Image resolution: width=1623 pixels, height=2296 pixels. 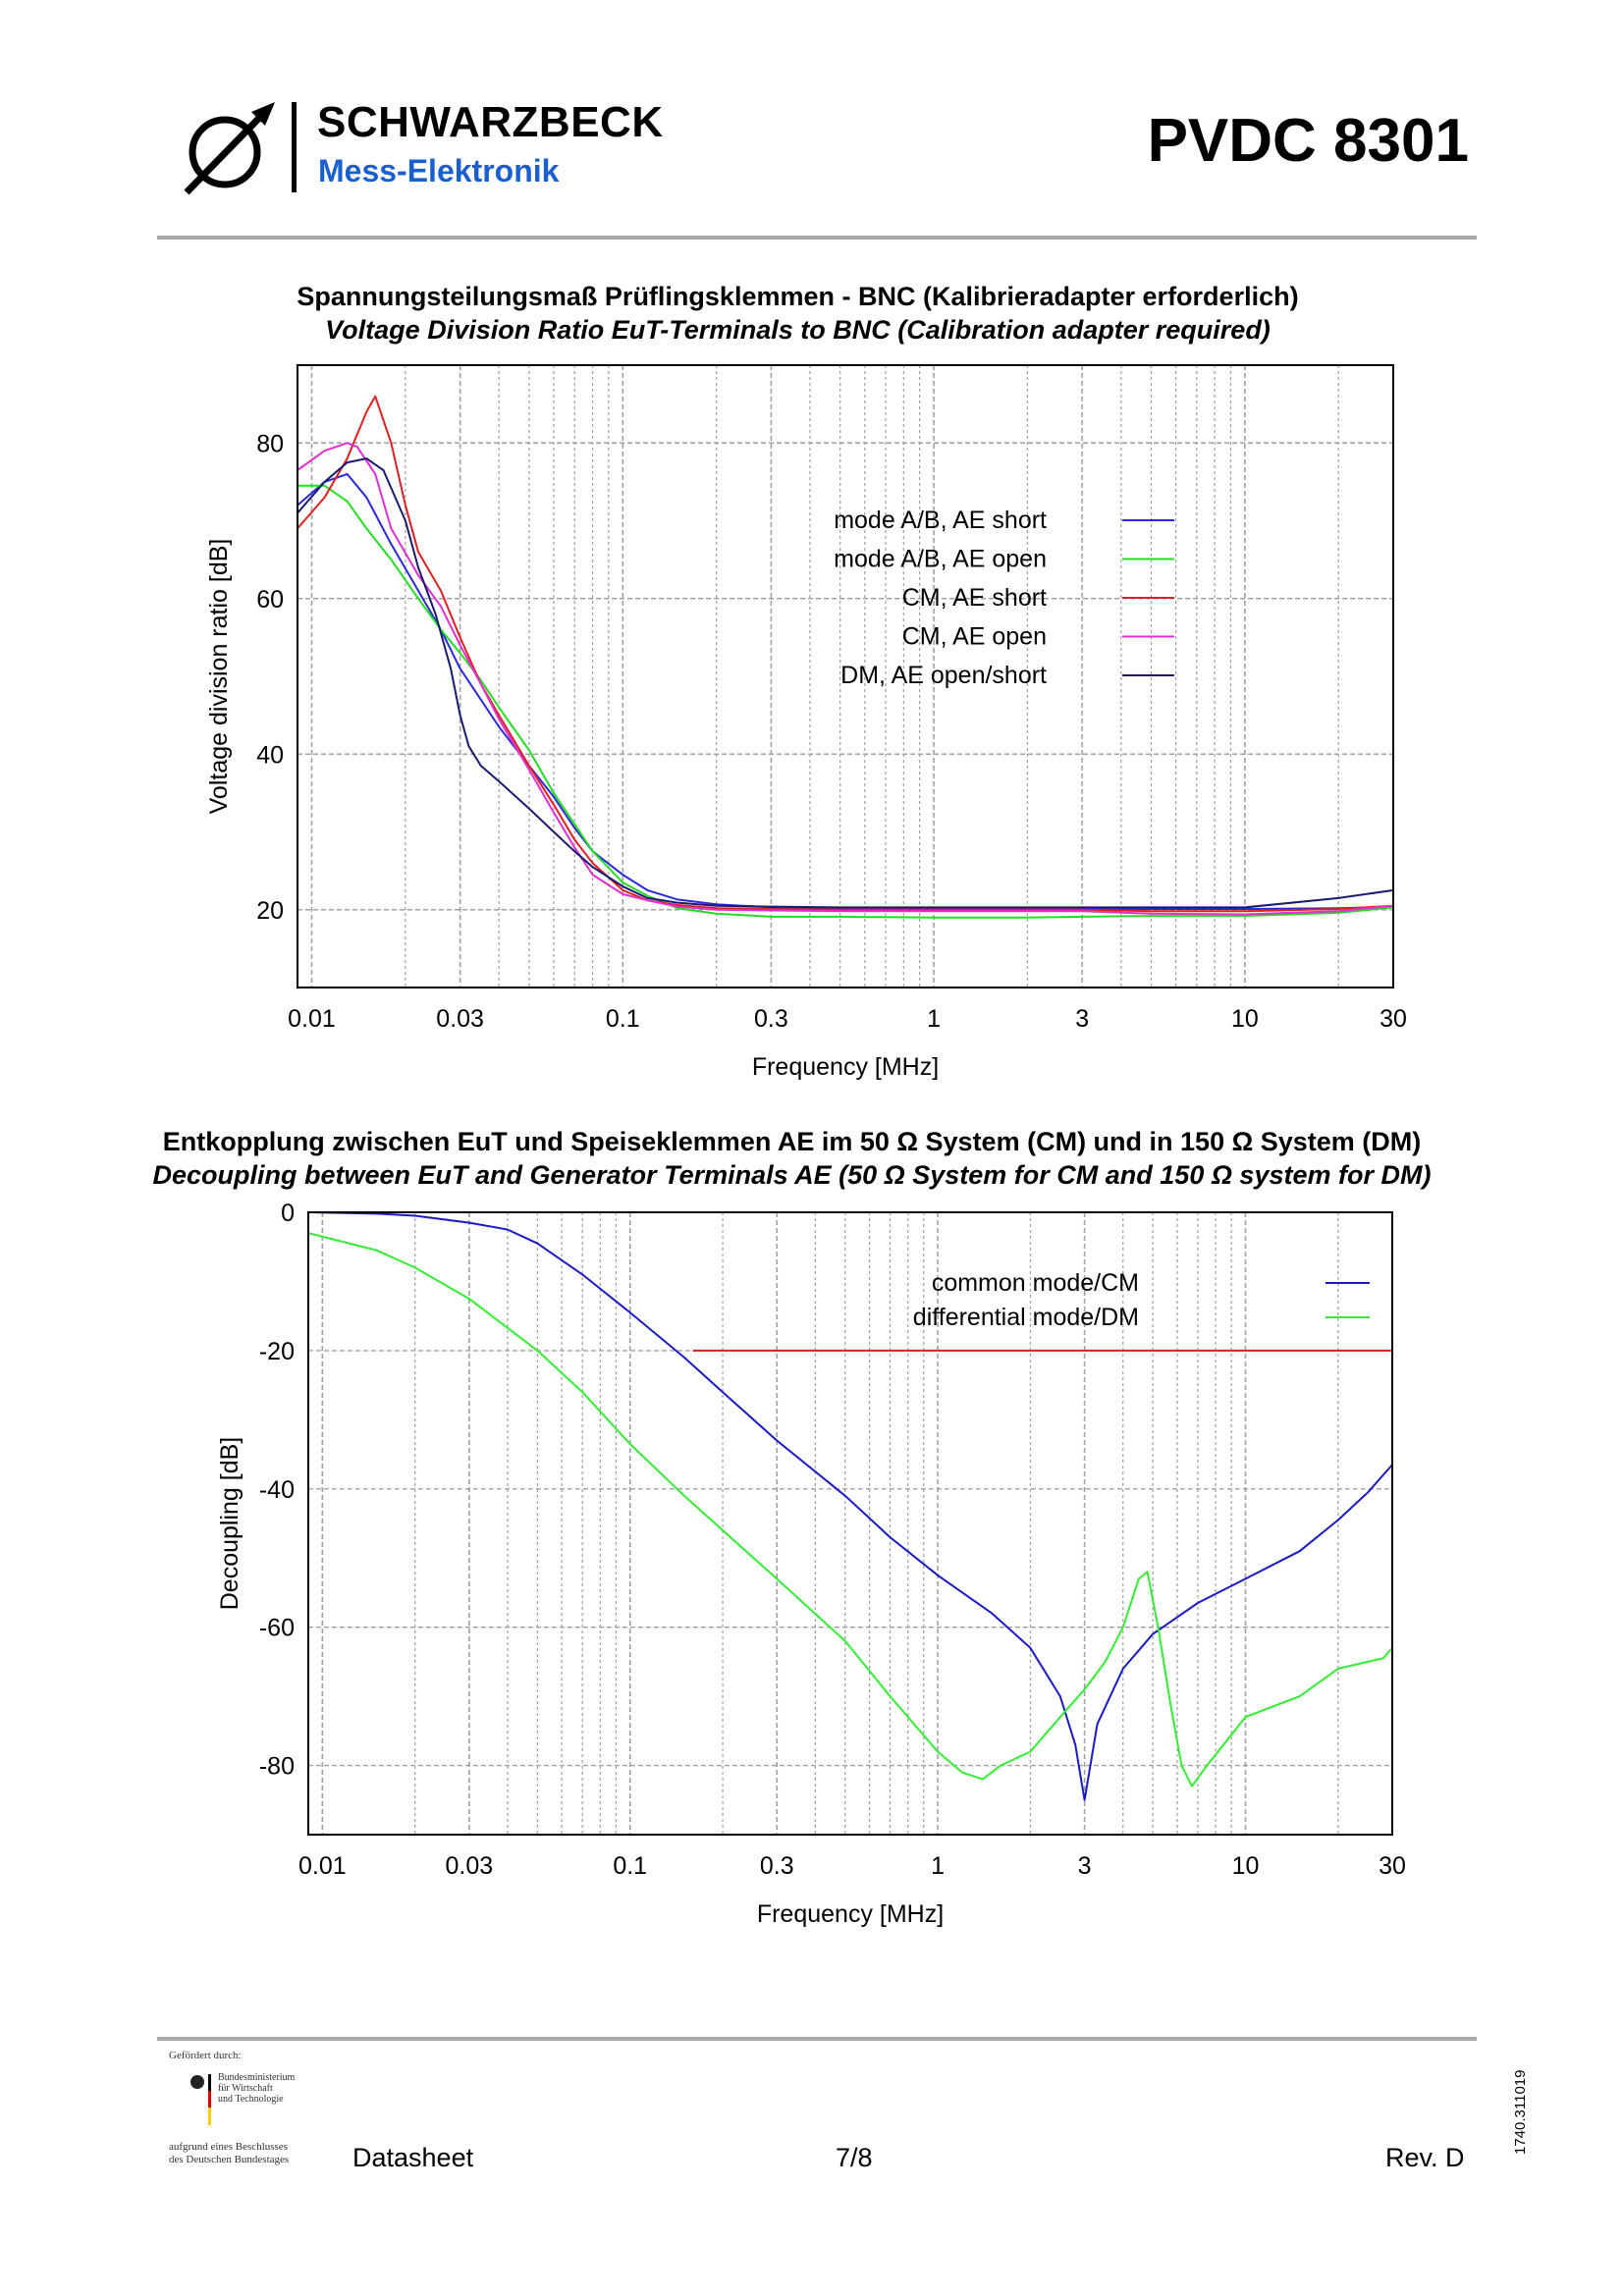 I want to click on federal-eagle-icon, so click(x=201, y=2099).